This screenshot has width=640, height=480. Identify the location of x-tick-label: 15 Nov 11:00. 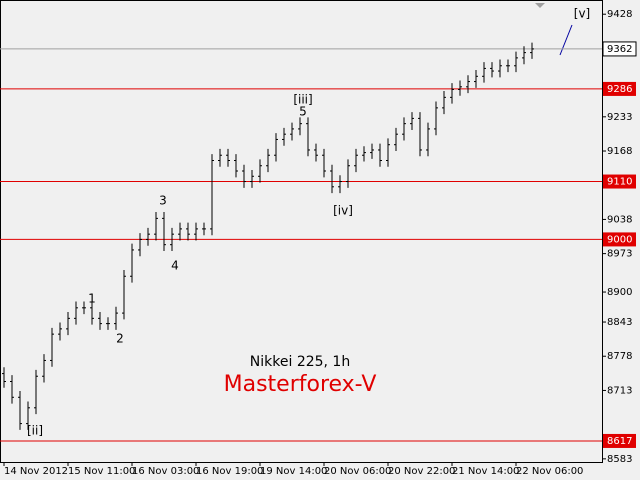
(101, 471).